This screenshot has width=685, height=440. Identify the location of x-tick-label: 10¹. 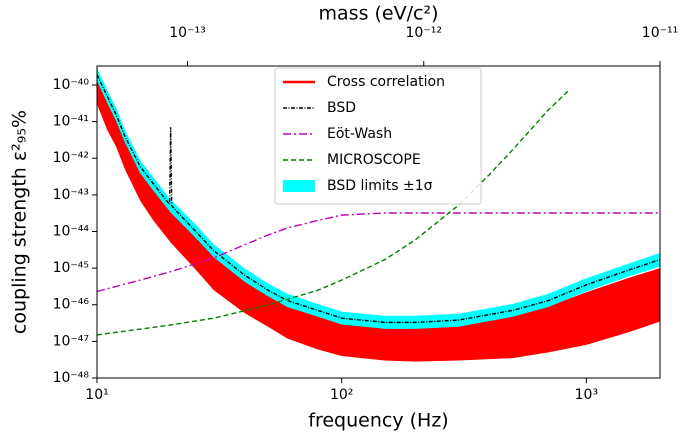
(96, 395).